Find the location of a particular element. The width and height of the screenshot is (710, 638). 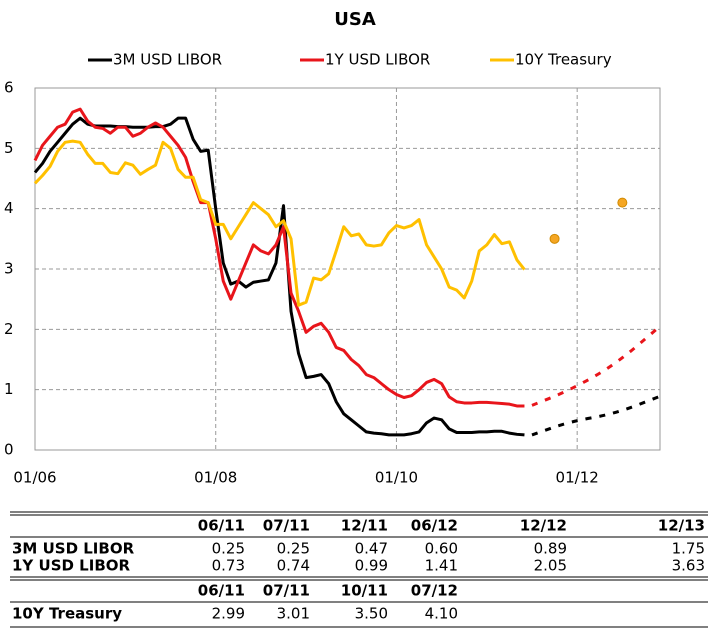

row-label: 10Y Treasury is located at coordinates (67, 614).